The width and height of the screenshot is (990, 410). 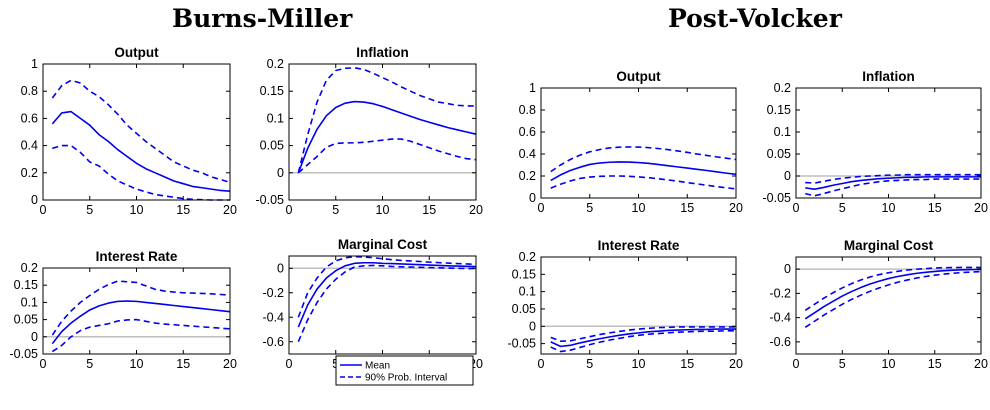 I want to click on panel-title: Interest Rate, so click(x=639, y=245).